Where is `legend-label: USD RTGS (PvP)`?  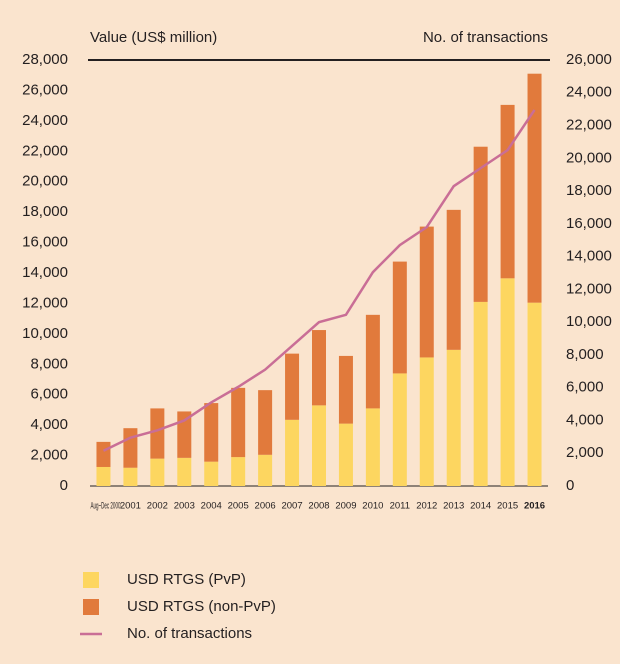 legend-label: USD RTGS (PvP) is located at coordinates (186, 579).